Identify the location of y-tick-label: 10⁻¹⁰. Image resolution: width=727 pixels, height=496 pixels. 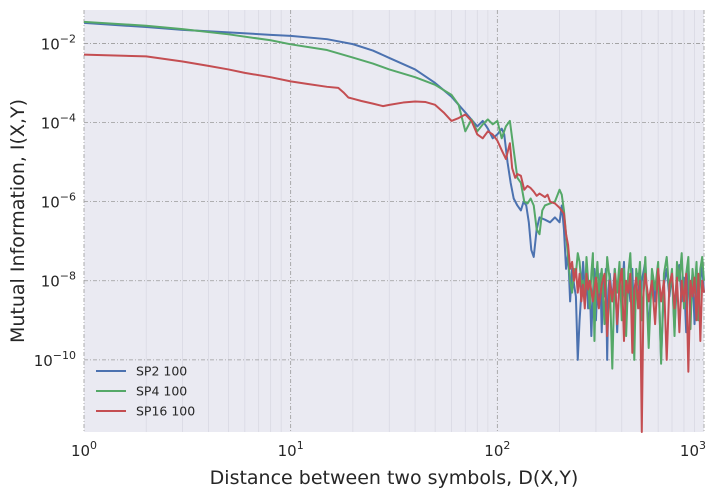
(55, 359).